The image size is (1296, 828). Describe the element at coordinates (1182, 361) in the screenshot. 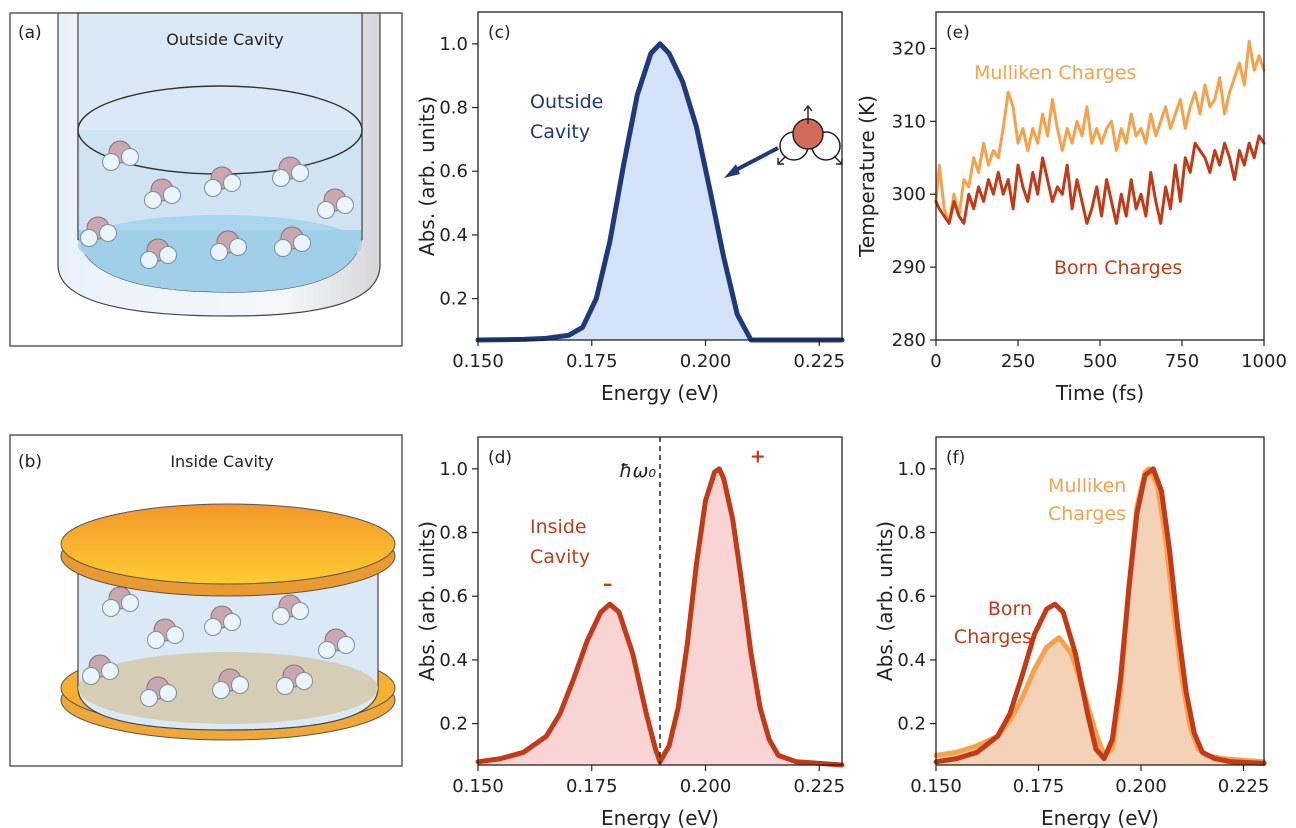

I see `x-tick-label: 750` at that location.